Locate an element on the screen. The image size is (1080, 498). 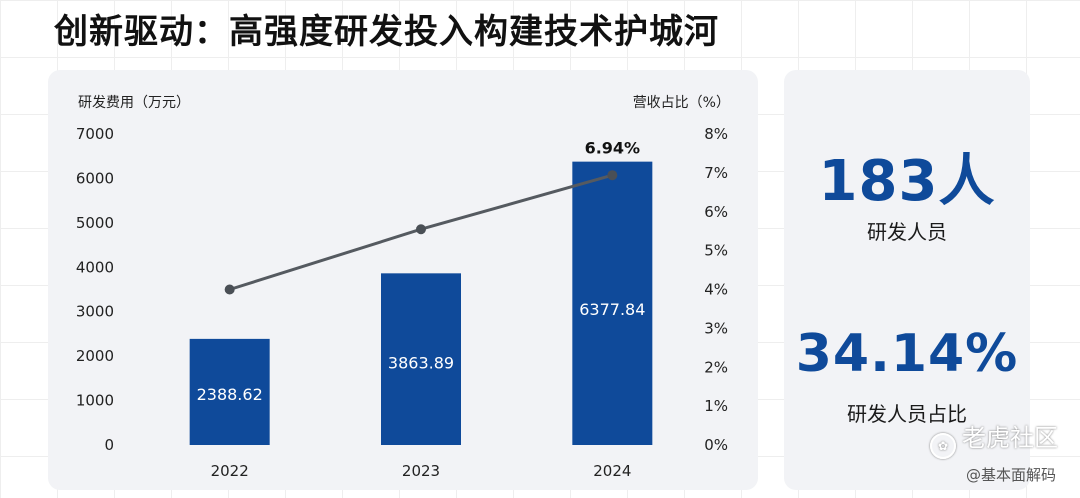
bar-value-label: 2388.62 is located at coordinates (230, 394).